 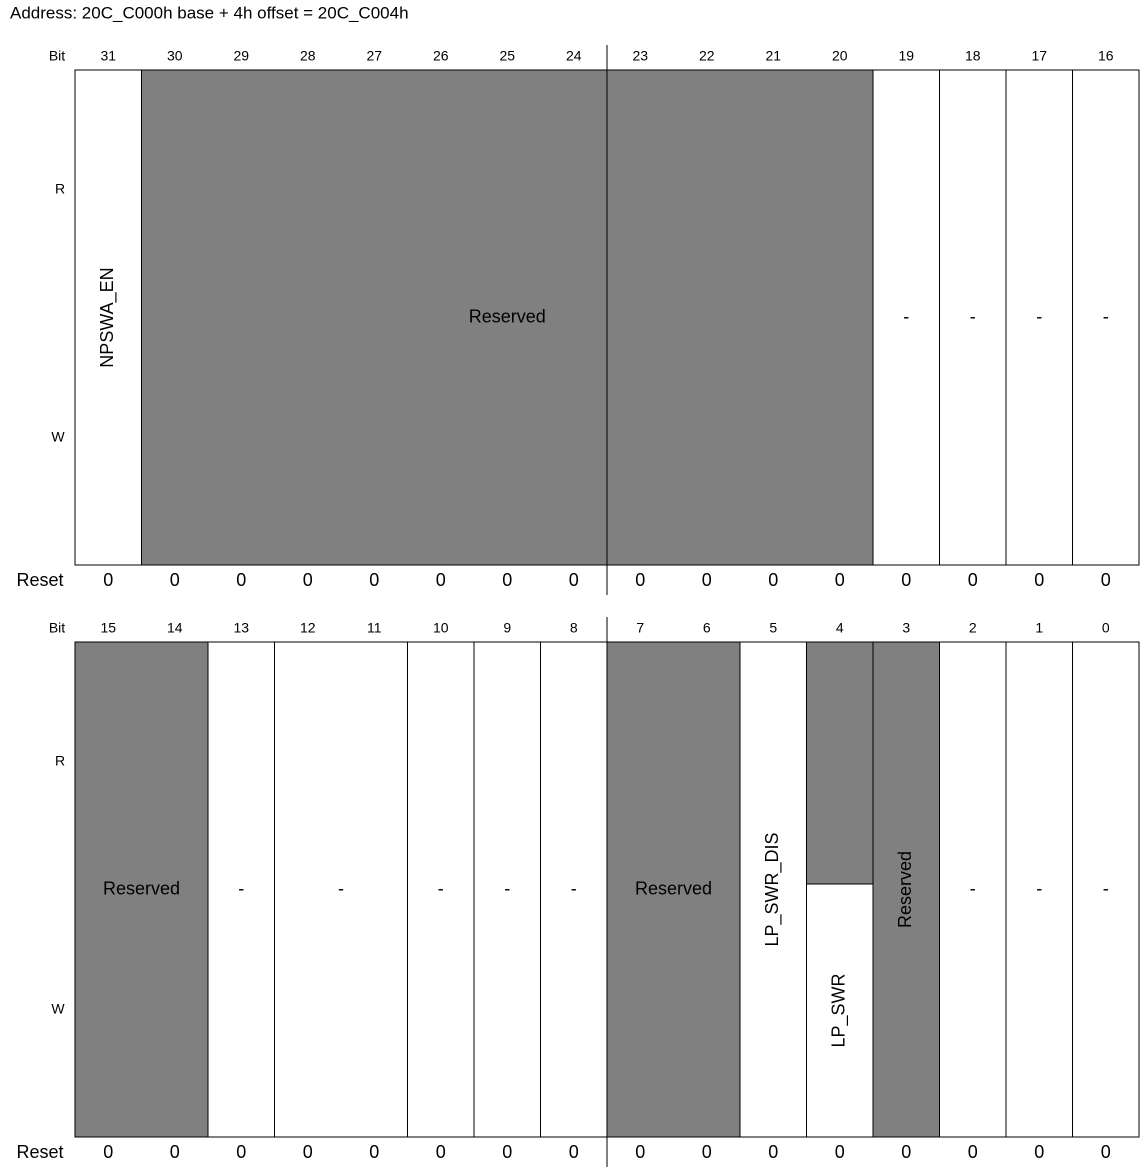 I want to click on bit-number: 8, so click(x=574, y=628).